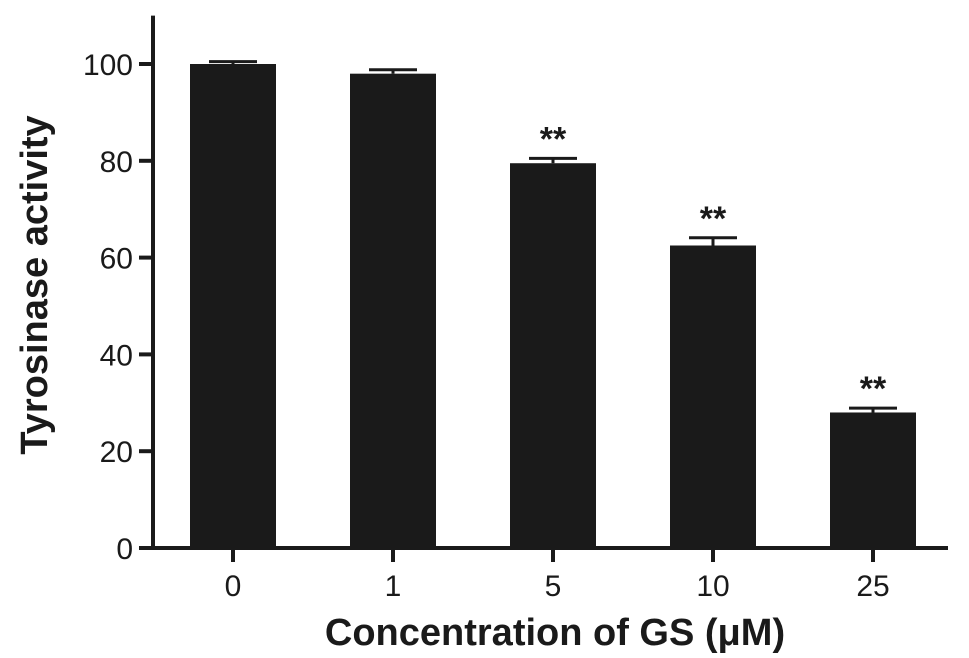  What do you see at coordinates (116, 452) in the screenshot?
I see `y-tick-label: 20` at bounding box center [116, 452].